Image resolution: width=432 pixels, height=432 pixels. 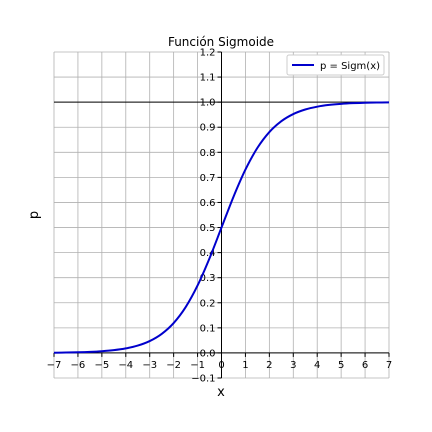 I want to click on y-tick-label: 0.5, so click(x=208, y=228).